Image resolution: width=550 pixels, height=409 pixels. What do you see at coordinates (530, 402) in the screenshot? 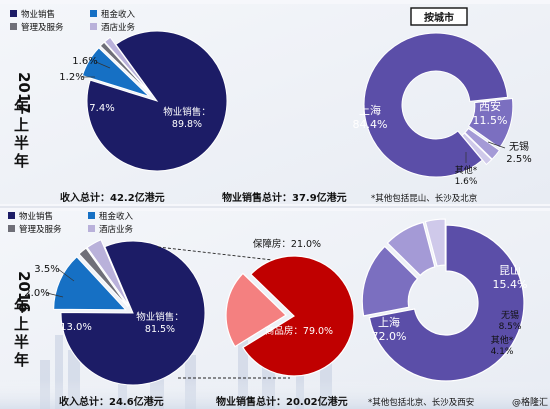
I see `watermark: @格隆汇` at bounding box center [530, 402].